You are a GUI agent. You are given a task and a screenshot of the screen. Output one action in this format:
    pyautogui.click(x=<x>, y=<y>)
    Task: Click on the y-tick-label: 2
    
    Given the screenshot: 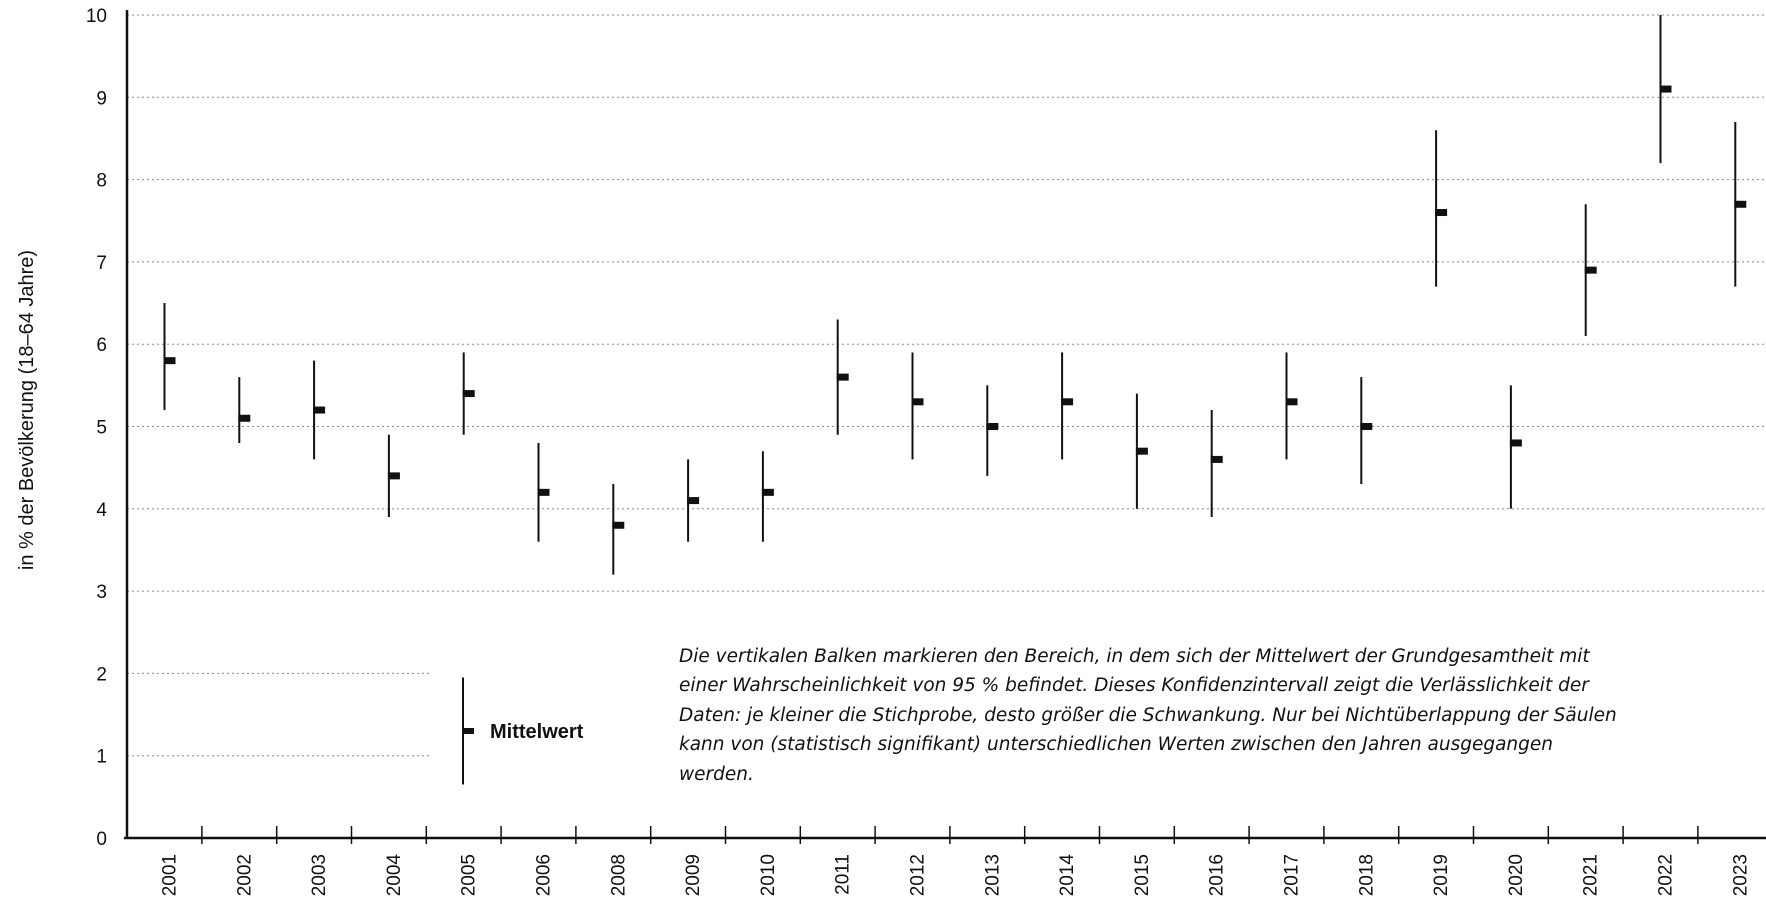 What is the action you would take?
    pyautogui.click(x=101, y=674)
    